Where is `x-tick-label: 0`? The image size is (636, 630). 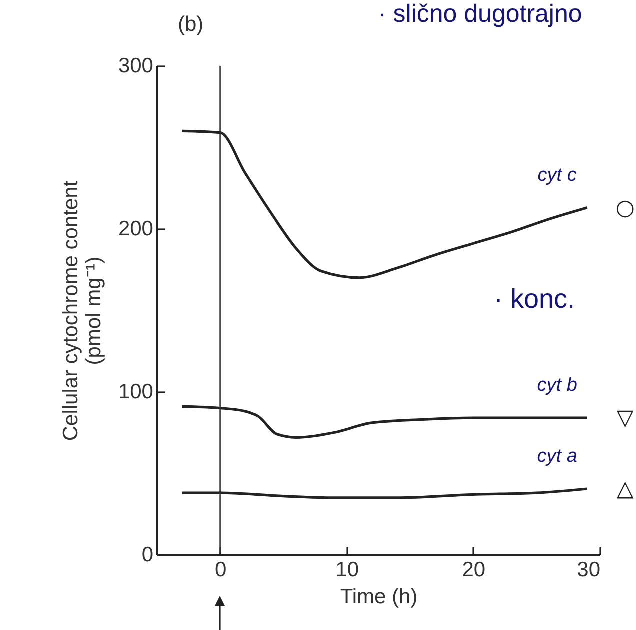 x-tick-label: 0 is located at coordinates (220, 570).